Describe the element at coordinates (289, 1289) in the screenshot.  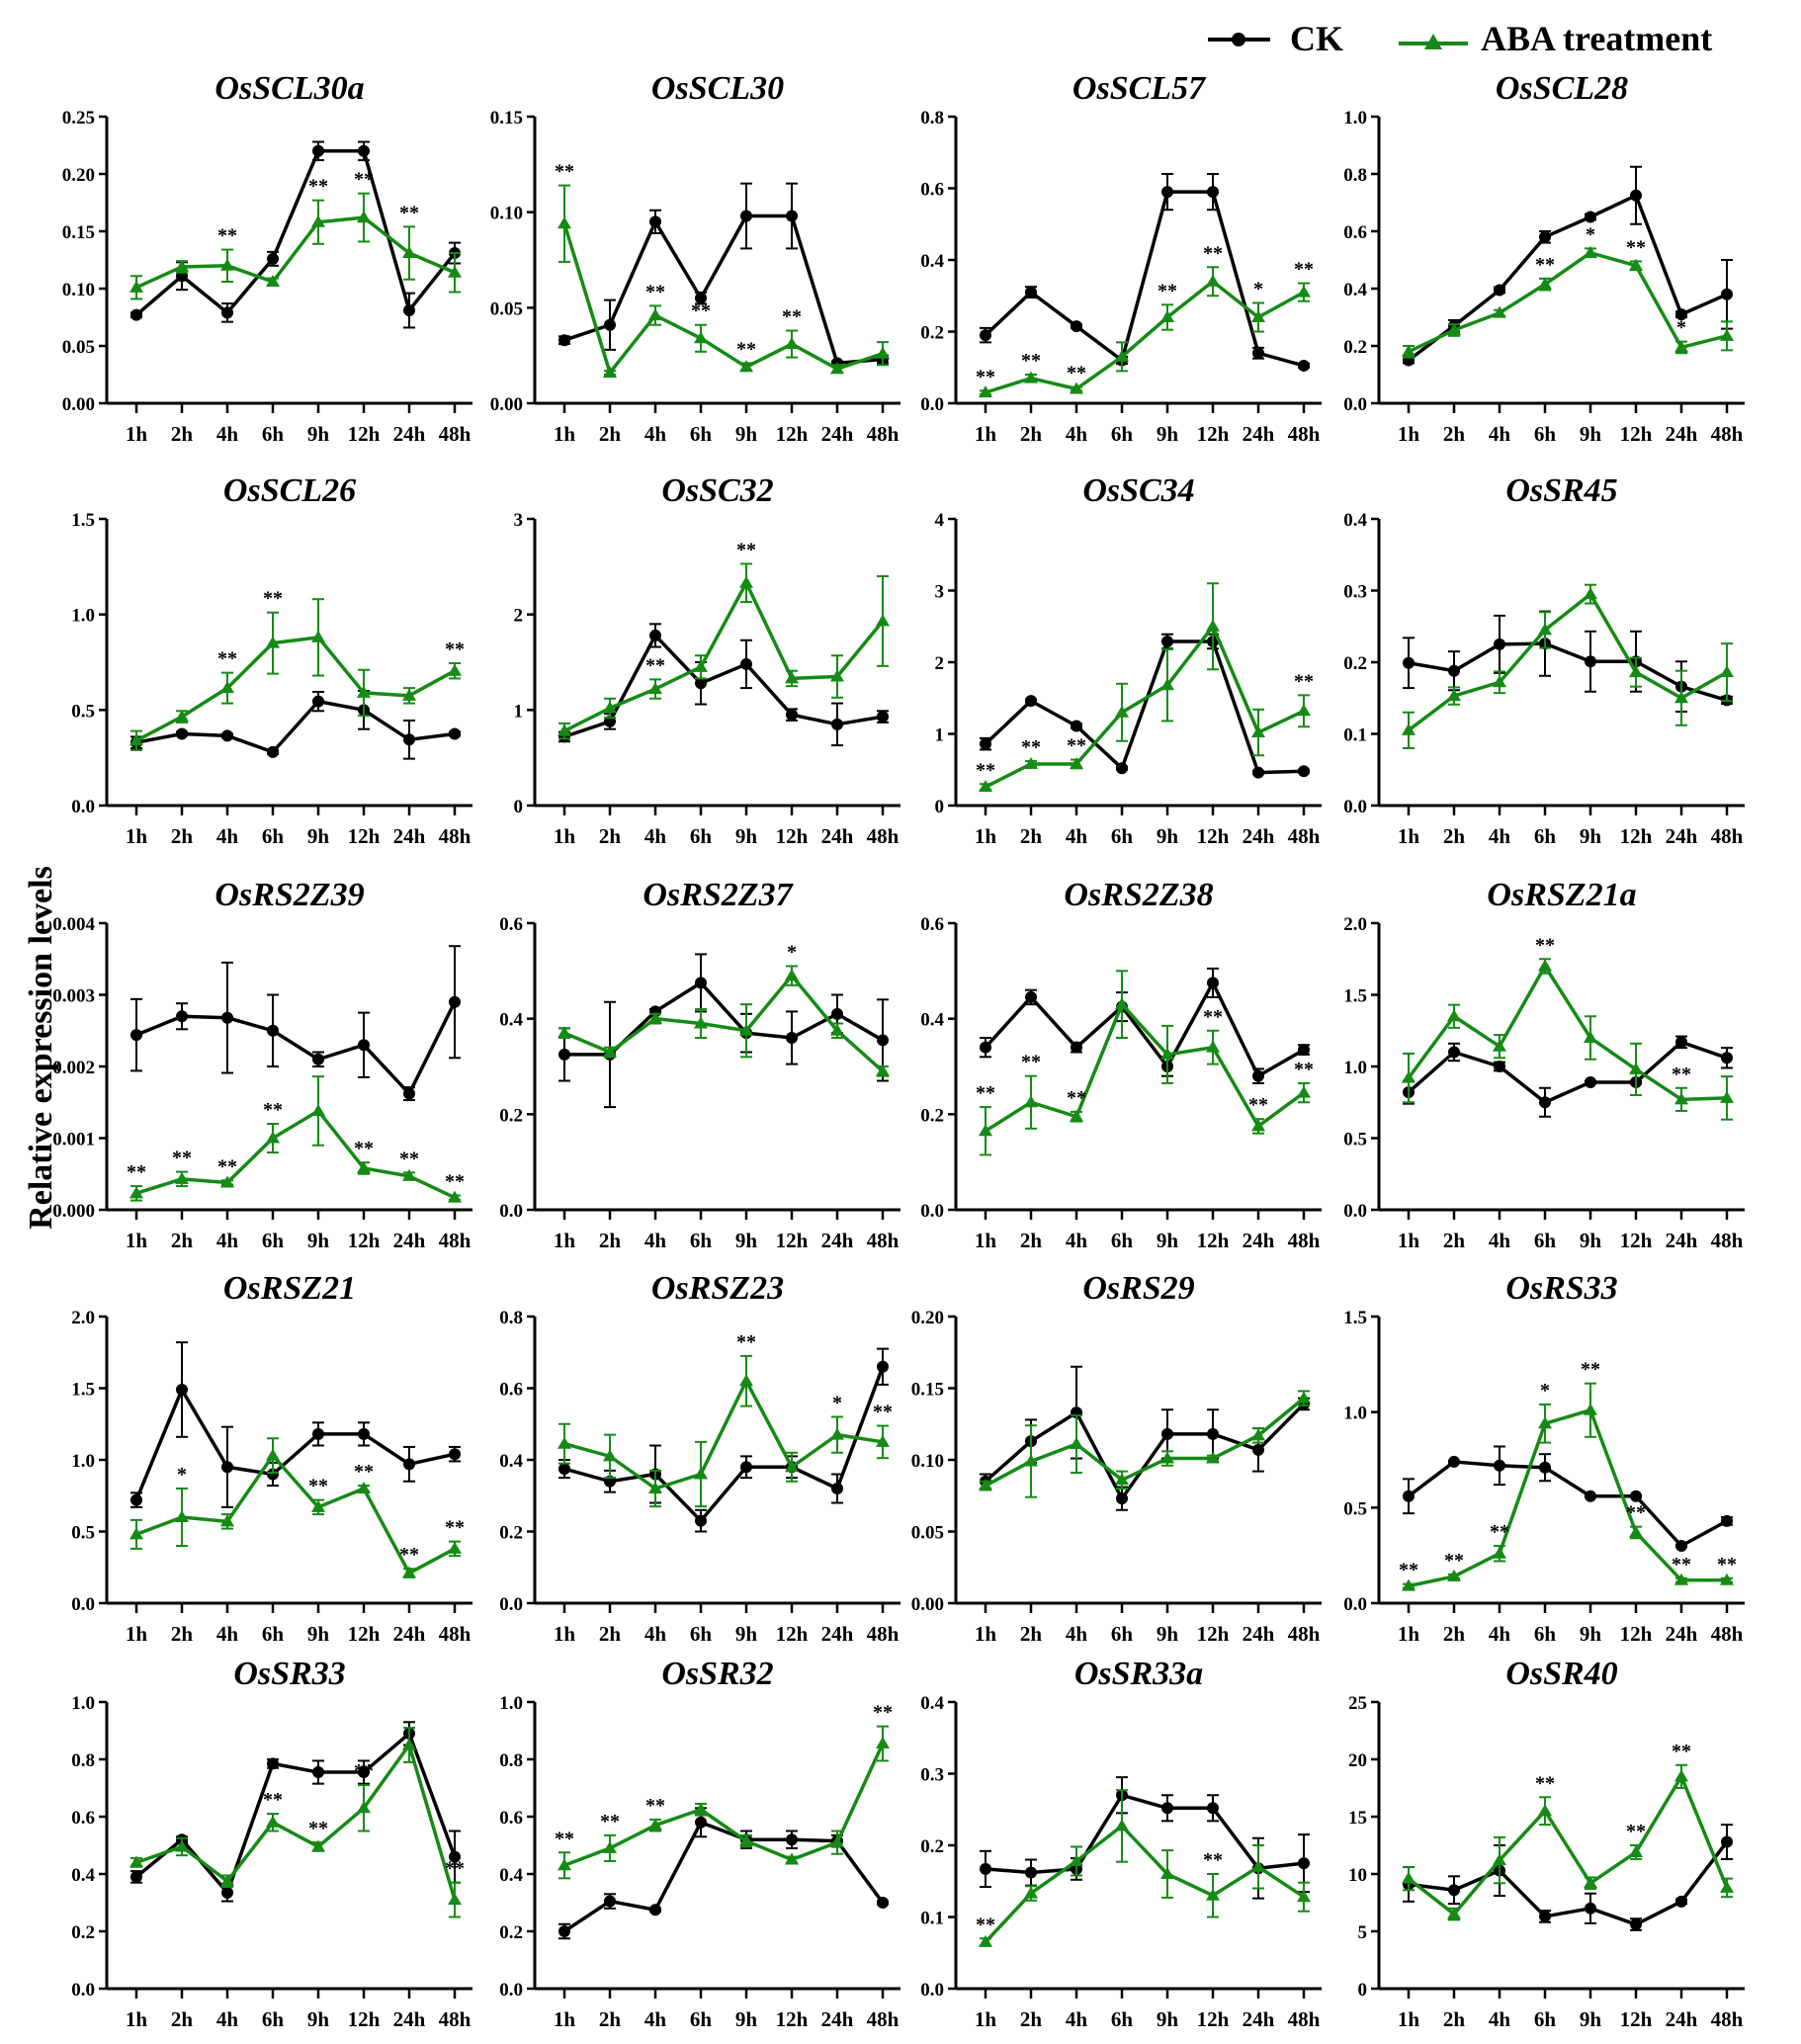
I see `panel-title: OsRSZ21` at that location.